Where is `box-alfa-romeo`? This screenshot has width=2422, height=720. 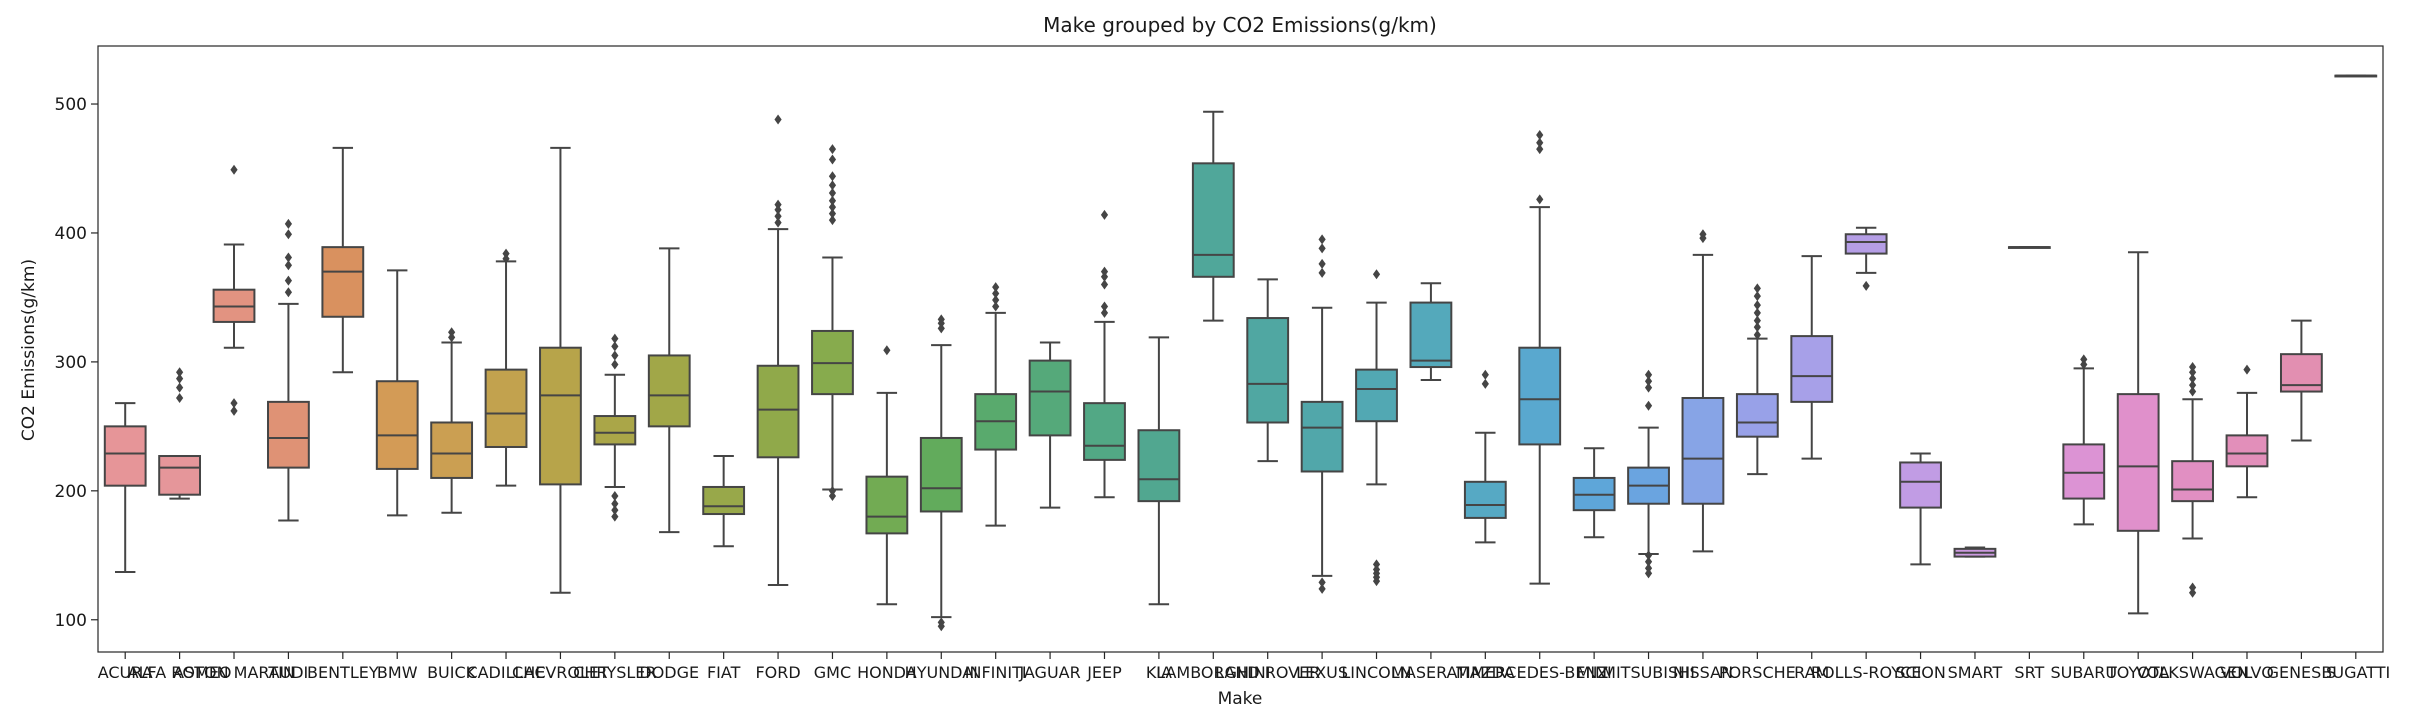
box-alfa-romeo is located at coordinates (180, 433).